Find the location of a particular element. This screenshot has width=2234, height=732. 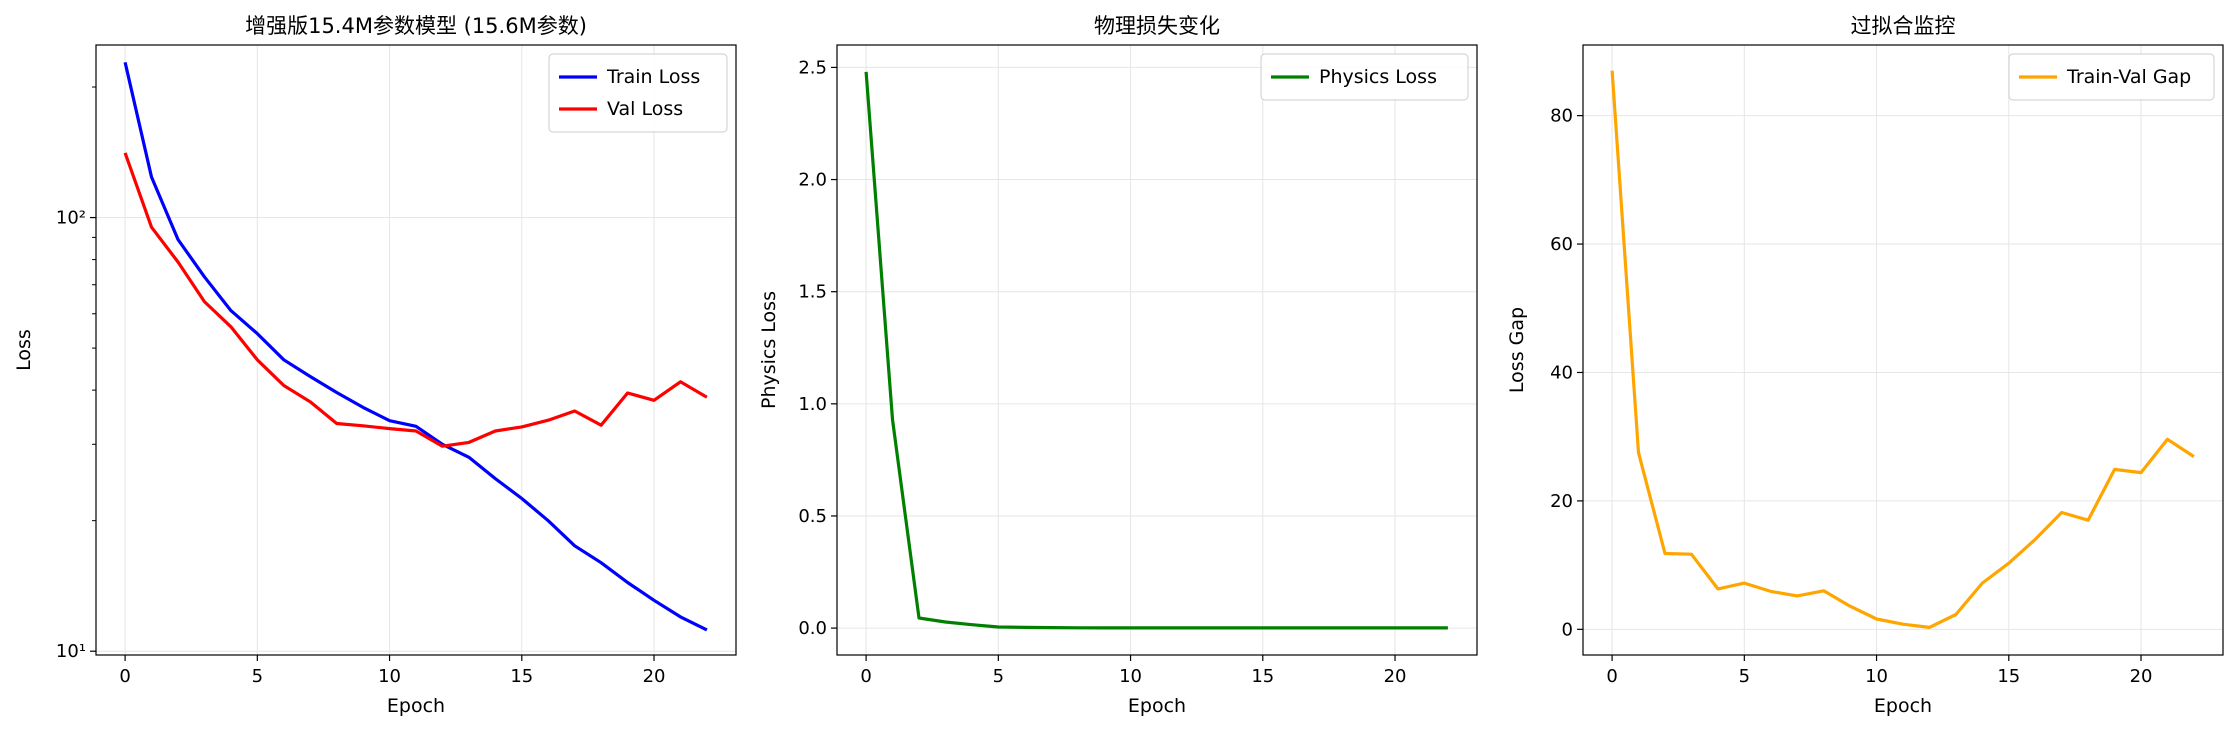

y-tick-label: 0 is located at coordinates (1567, 629).